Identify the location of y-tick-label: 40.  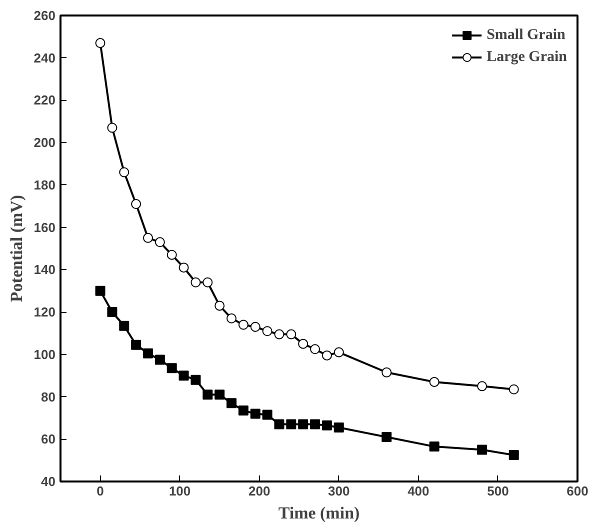
(48, 481).